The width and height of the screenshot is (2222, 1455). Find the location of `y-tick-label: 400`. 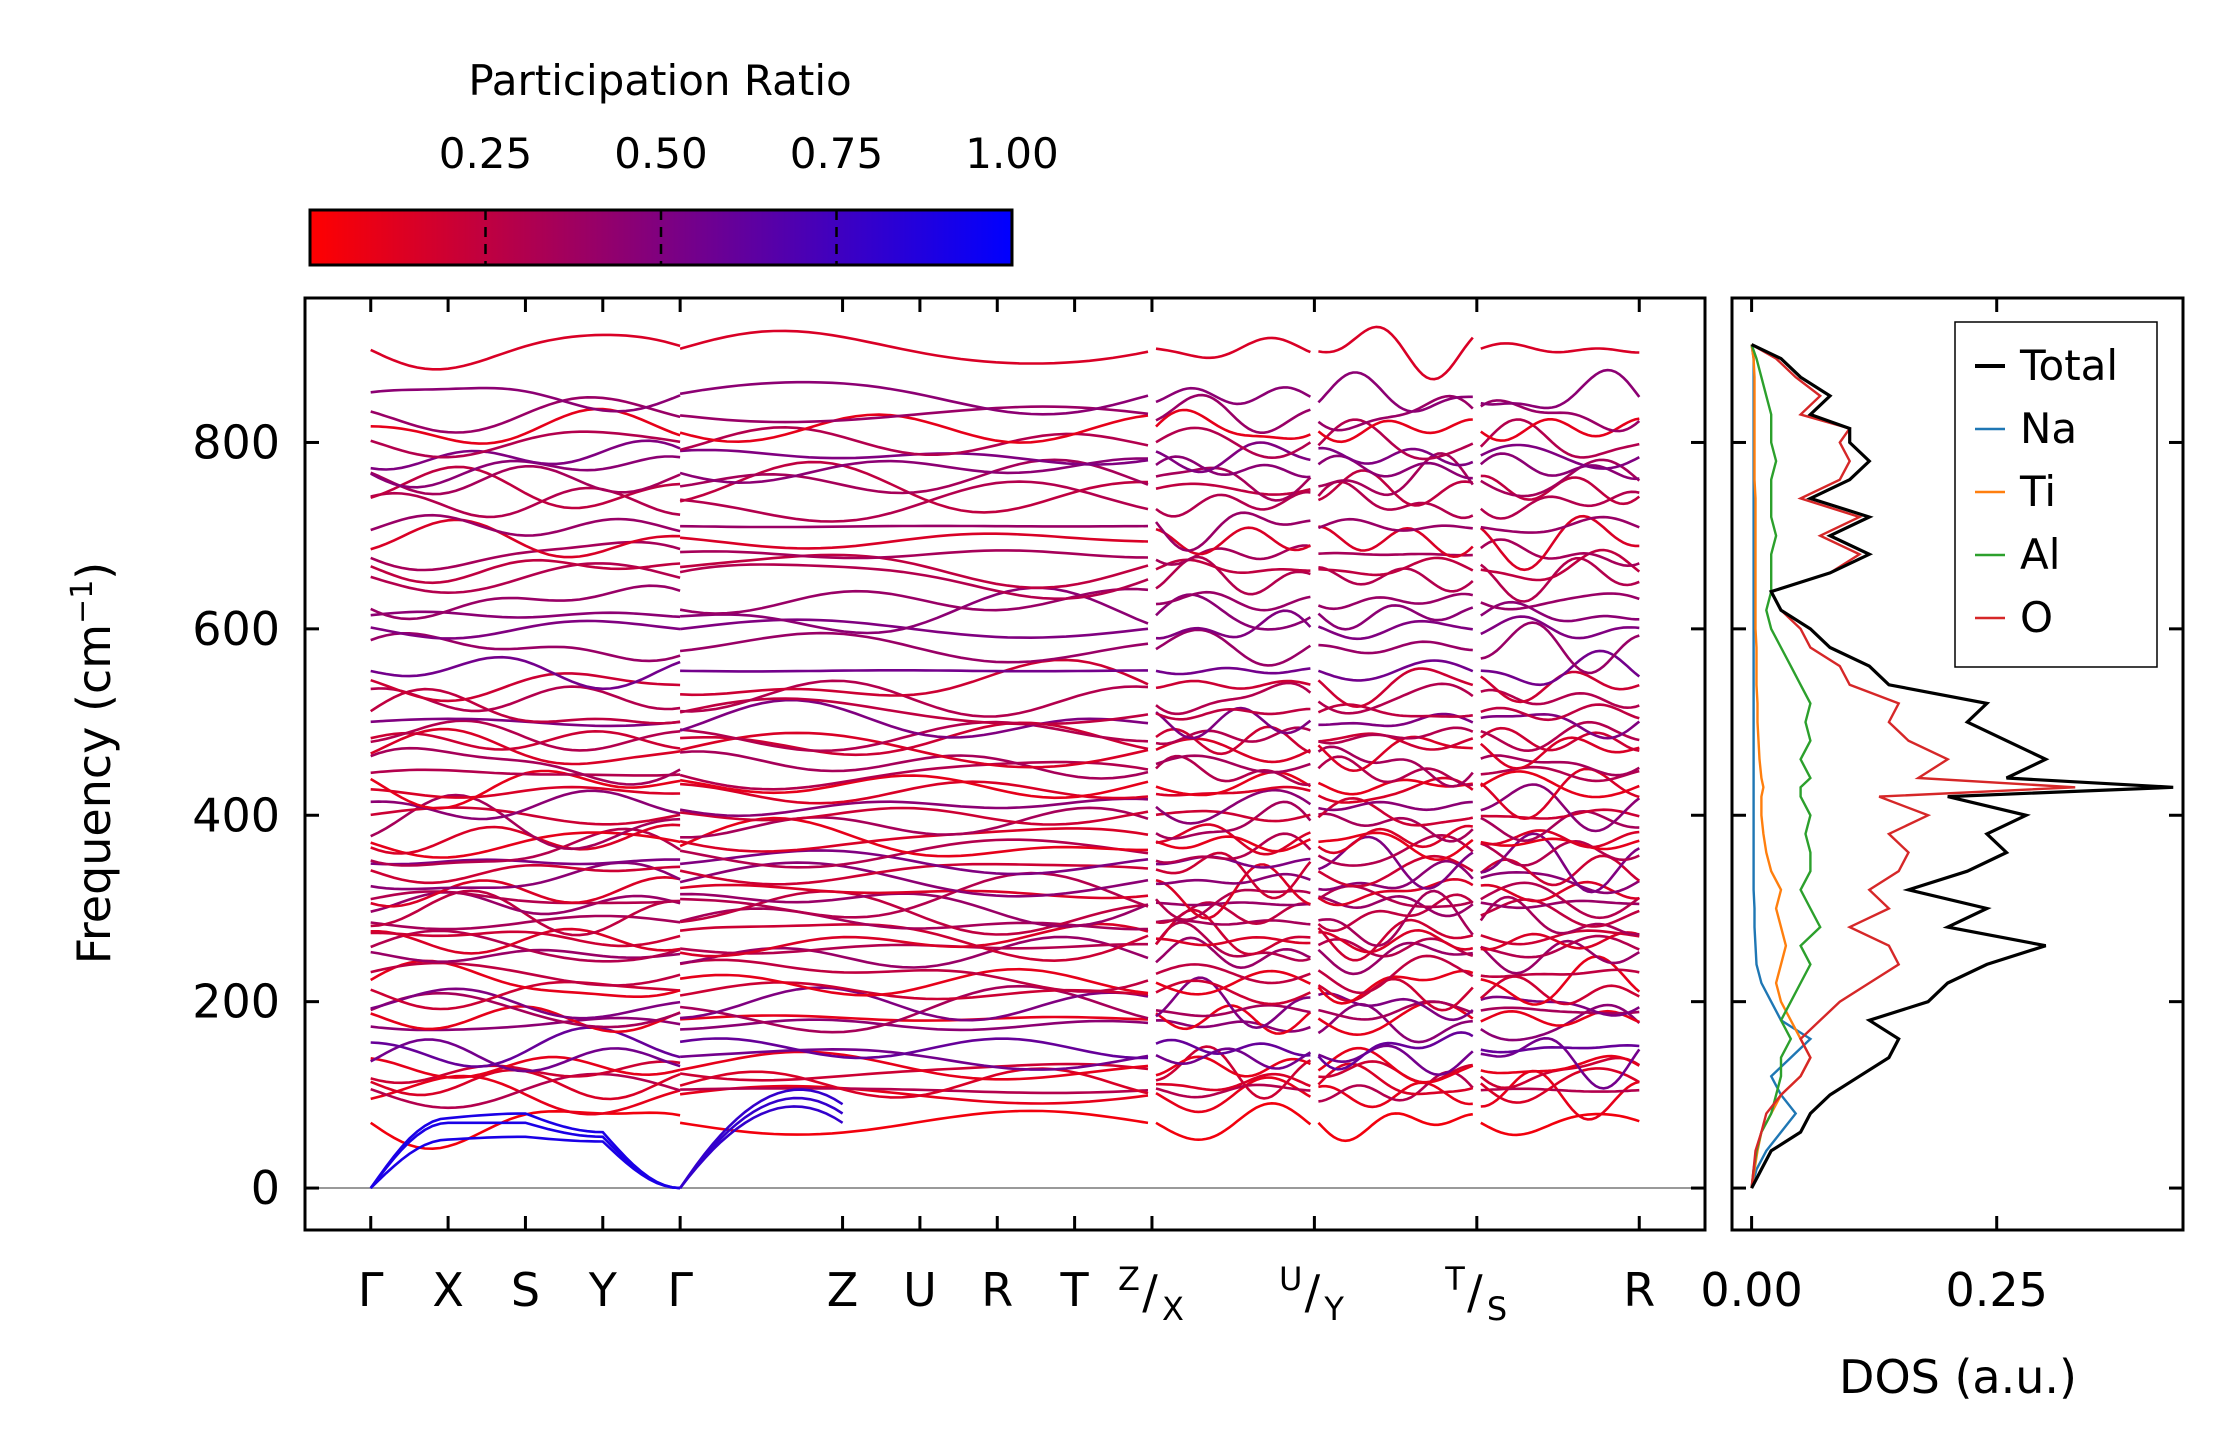

y-tick-label: 400 is located at coordinates (236, 815).